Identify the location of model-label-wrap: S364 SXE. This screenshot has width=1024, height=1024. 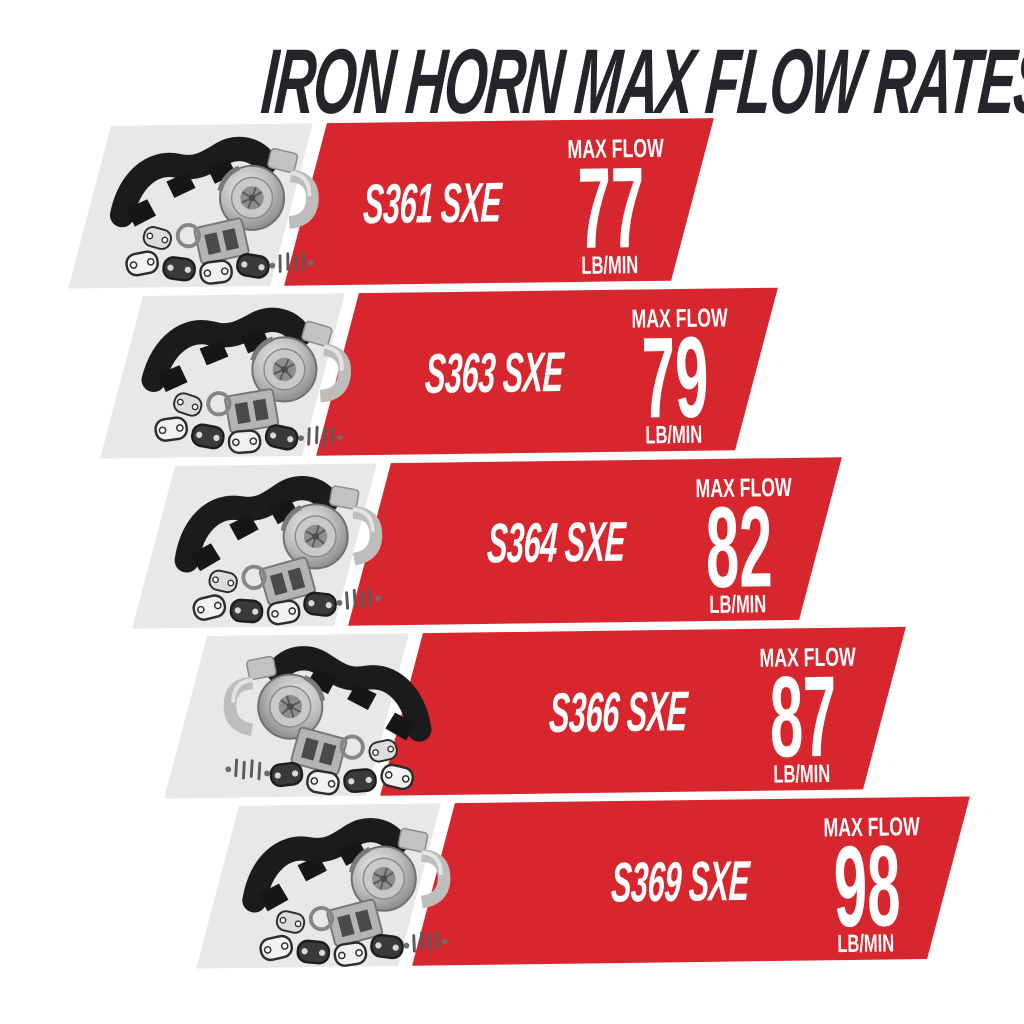
(556, 542).